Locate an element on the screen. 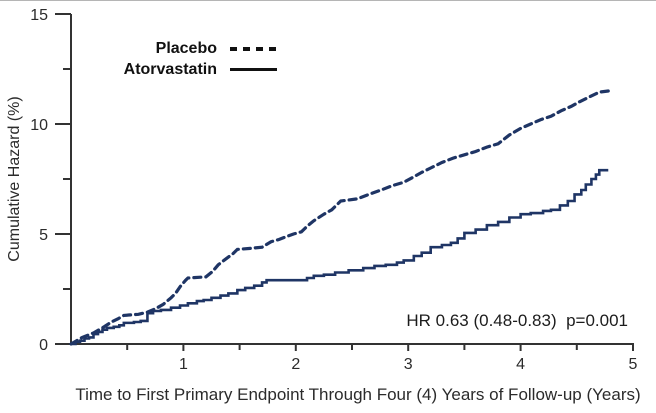 The width and height of the screenshot is (656, 413). y-tick-label: 10 is located at coordinates (39, 125).